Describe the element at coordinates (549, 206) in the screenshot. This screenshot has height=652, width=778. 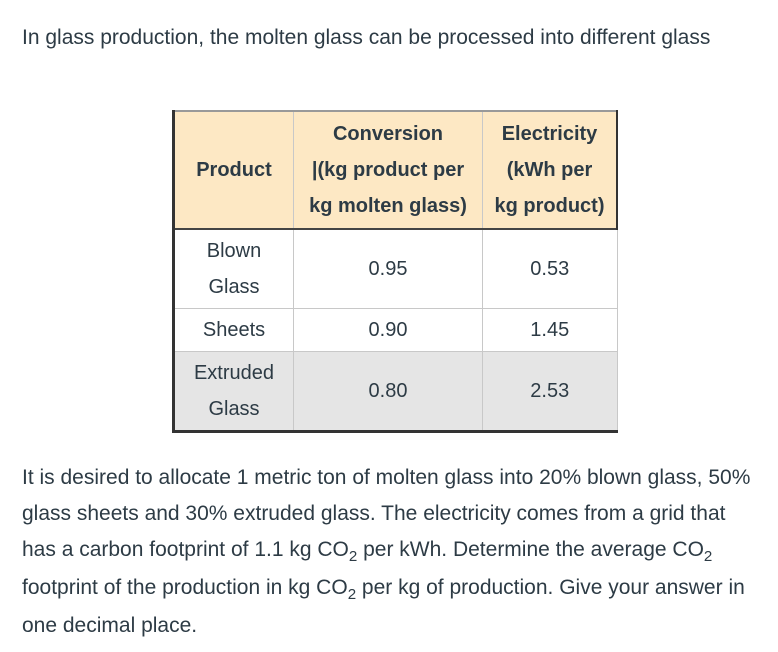
I see `header-electricity-line3: kg product)` at that location.